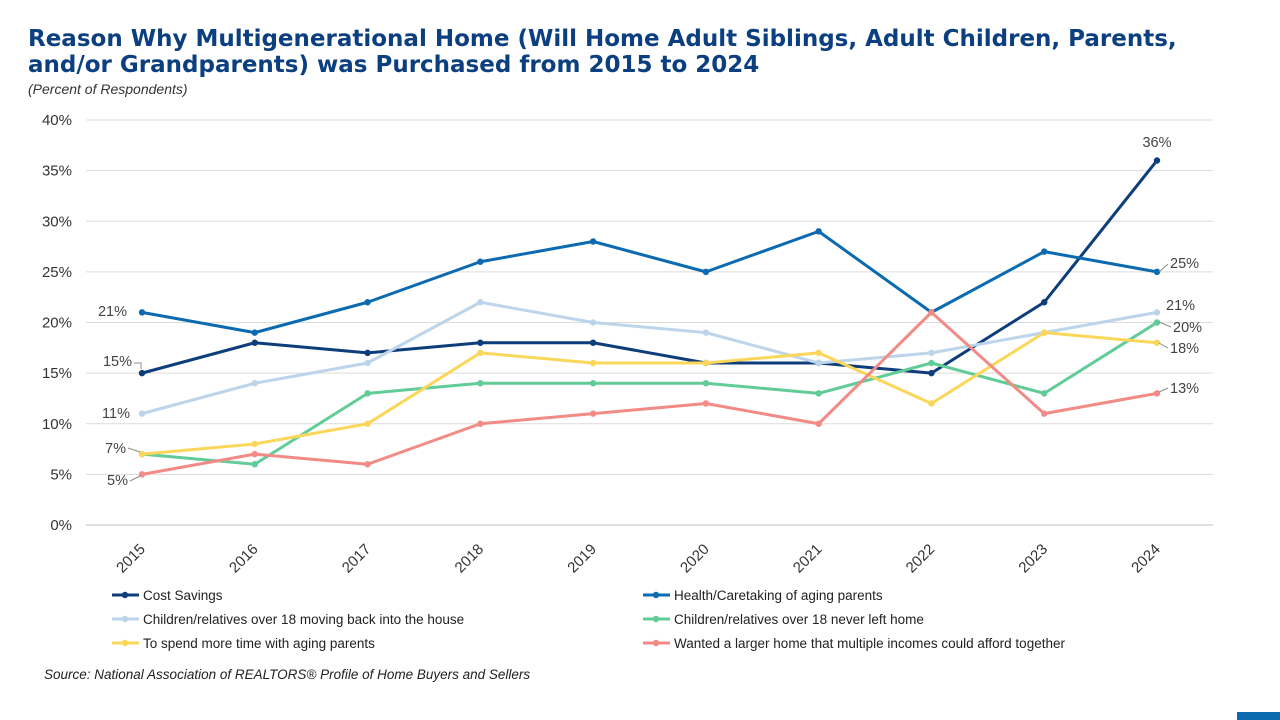 The height and width of the screenshot is (720, 1280). What do you see at coordinates (470, 559) in the screenshot?
I see `x-tick-label: 2018` at bounding box center [470, 559].